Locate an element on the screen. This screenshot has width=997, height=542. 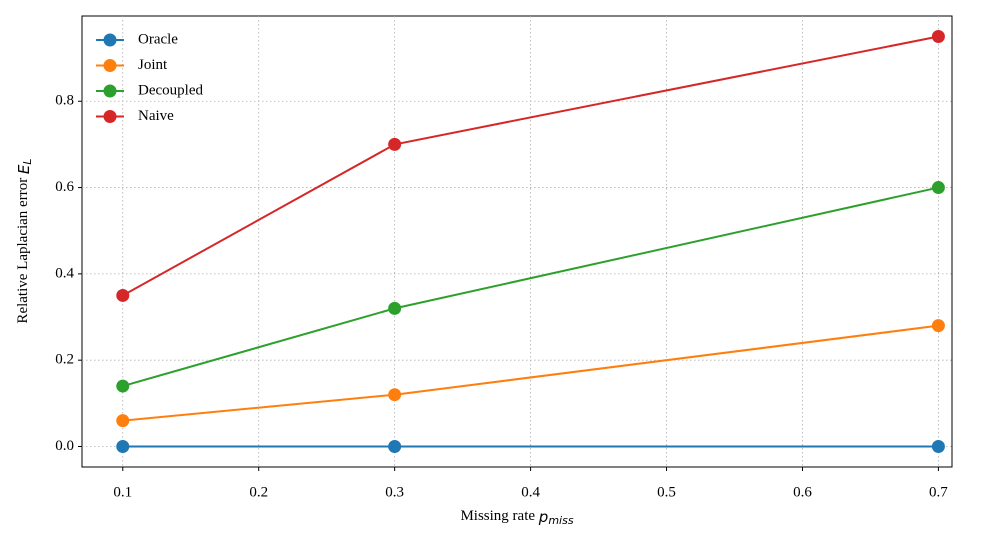
x-tick-label: 0.5 is located at coordinates (666, 492).